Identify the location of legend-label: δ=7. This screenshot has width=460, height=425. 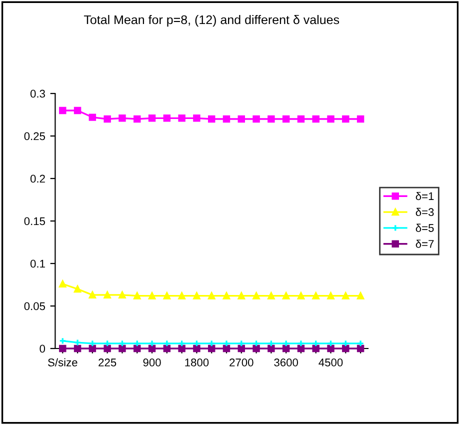
(425, 244).